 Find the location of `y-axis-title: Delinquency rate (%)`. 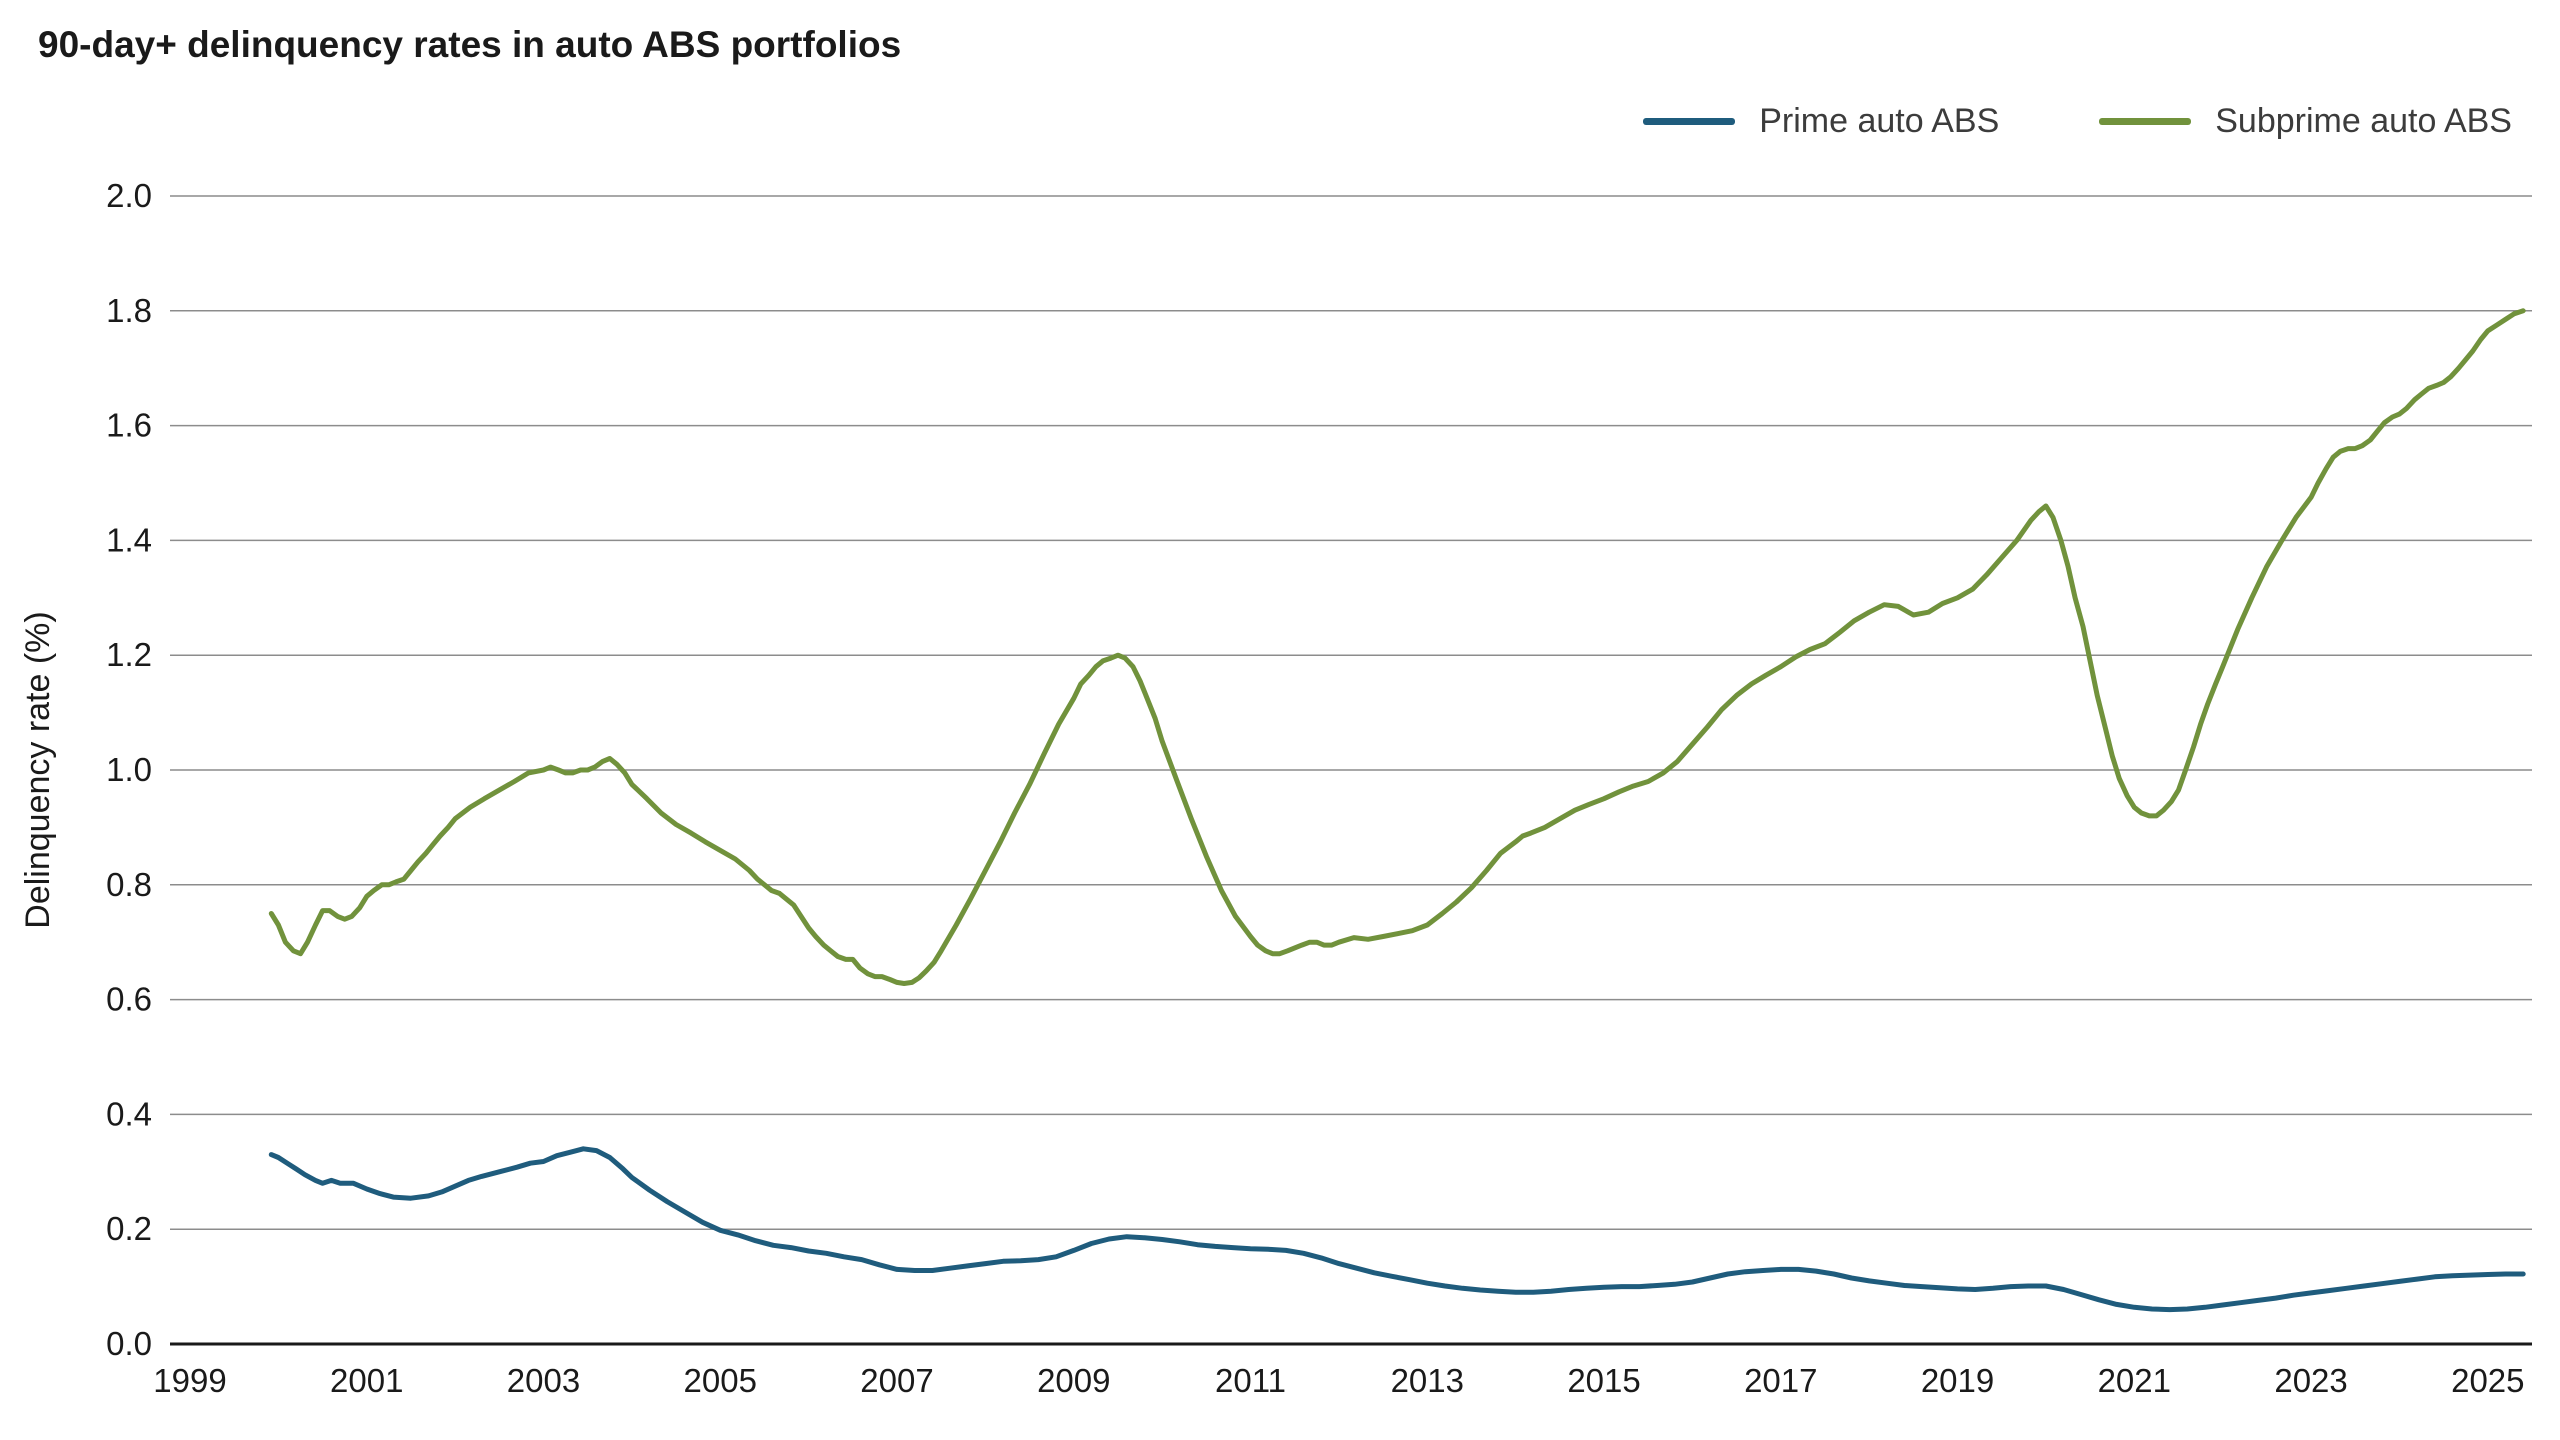

y-axis-title: Delinquency rate (%) is located at coordinates (38, 769).